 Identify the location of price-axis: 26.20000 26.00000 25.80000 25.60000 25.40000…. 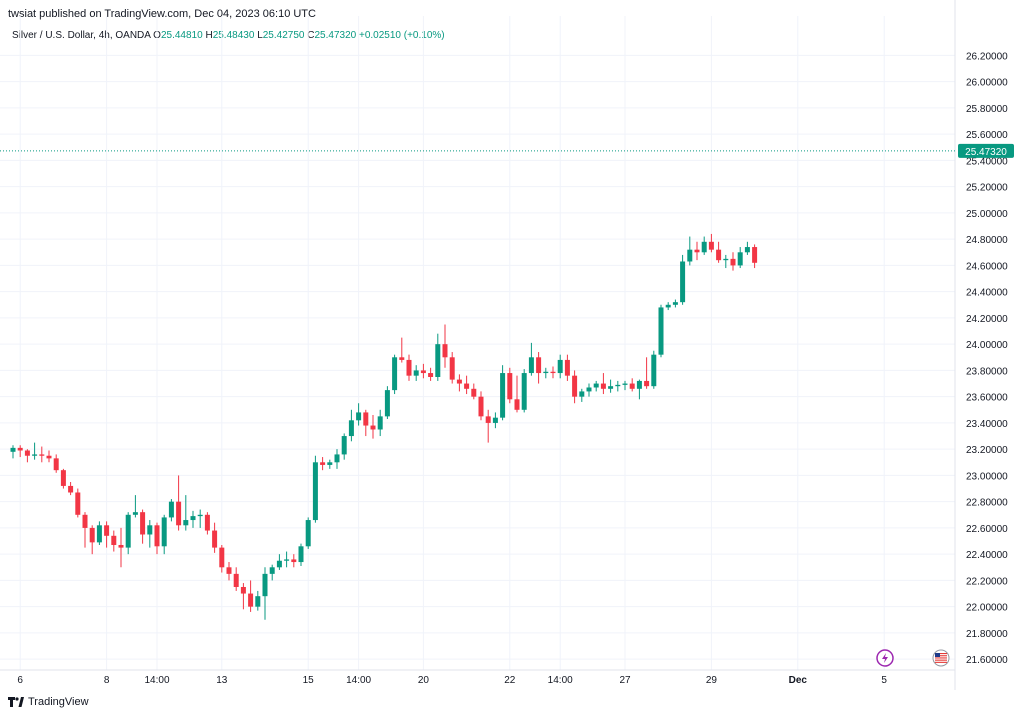
(987, 358).